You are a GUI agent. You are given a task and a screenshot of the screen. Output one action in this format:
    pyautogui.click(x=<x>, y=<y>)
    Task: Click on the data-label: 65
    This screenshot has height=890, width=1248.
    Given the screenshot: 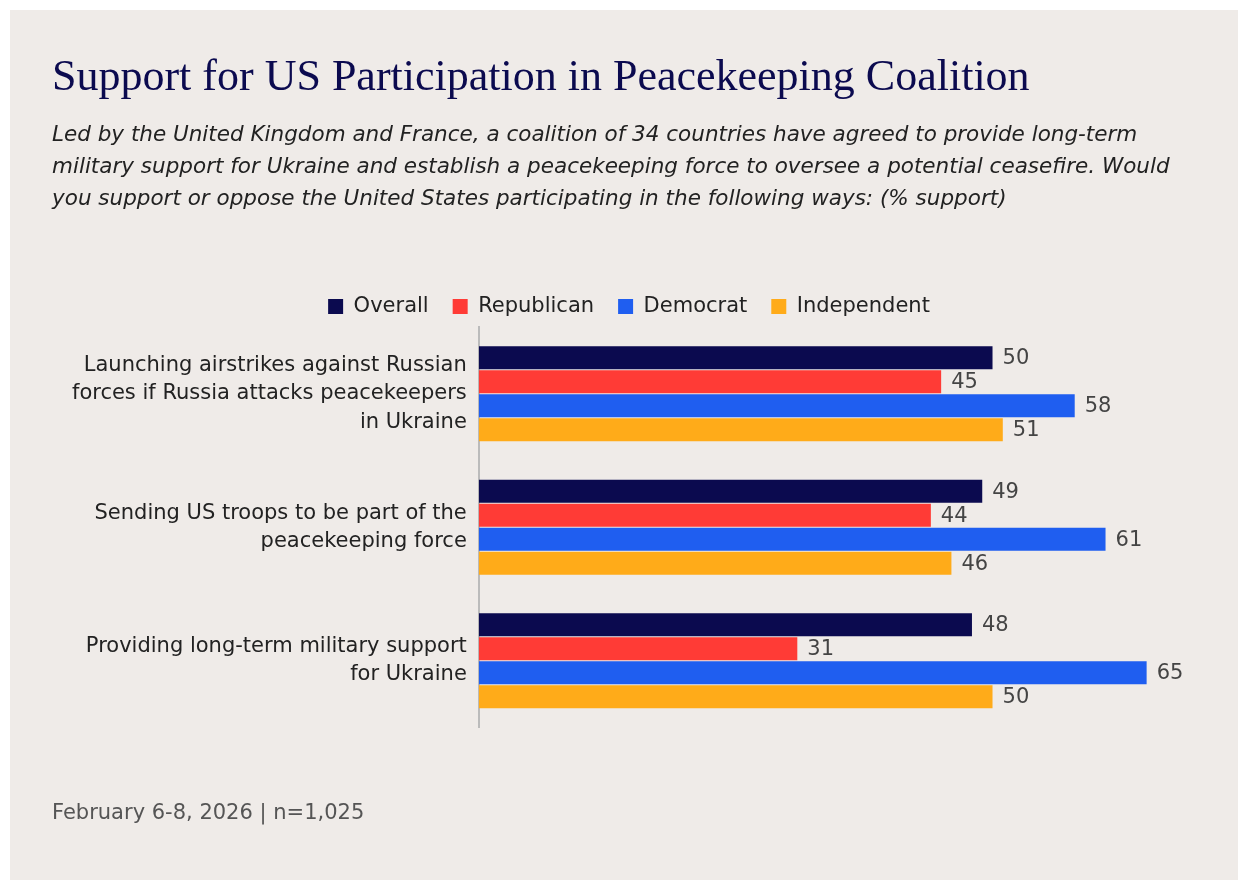 What is the action you would take?
    pyautogui.click(x=1170, y=672)
    